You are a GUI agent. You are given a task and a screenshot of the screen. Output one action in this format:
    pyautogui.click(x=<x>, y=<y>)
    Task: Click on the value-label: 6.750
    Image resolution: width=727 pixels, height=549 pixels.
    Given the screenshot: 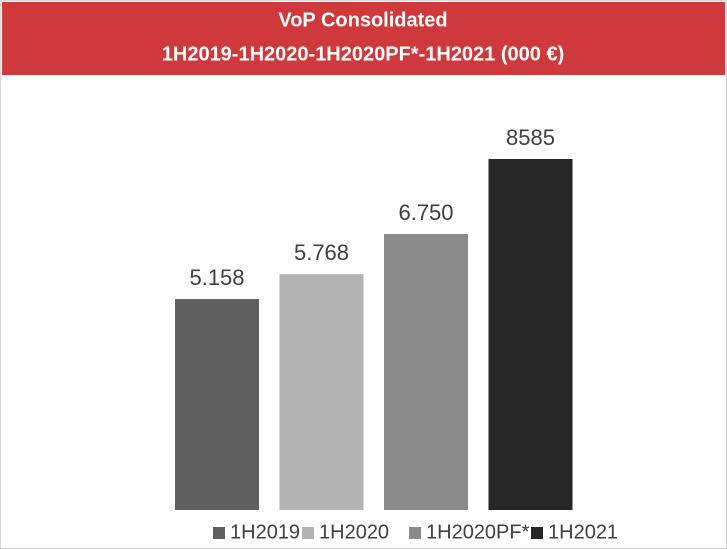 What is the action you would take?
    pyautogui.click(x=425, y=212)
    